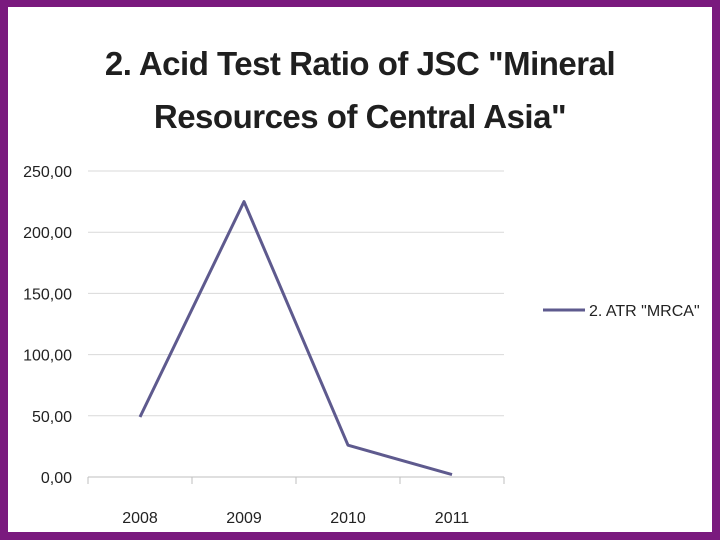 The height and width of the screenshot is (540, 720). I want to click on y-tick-label: 0,00, so click(56, 478).